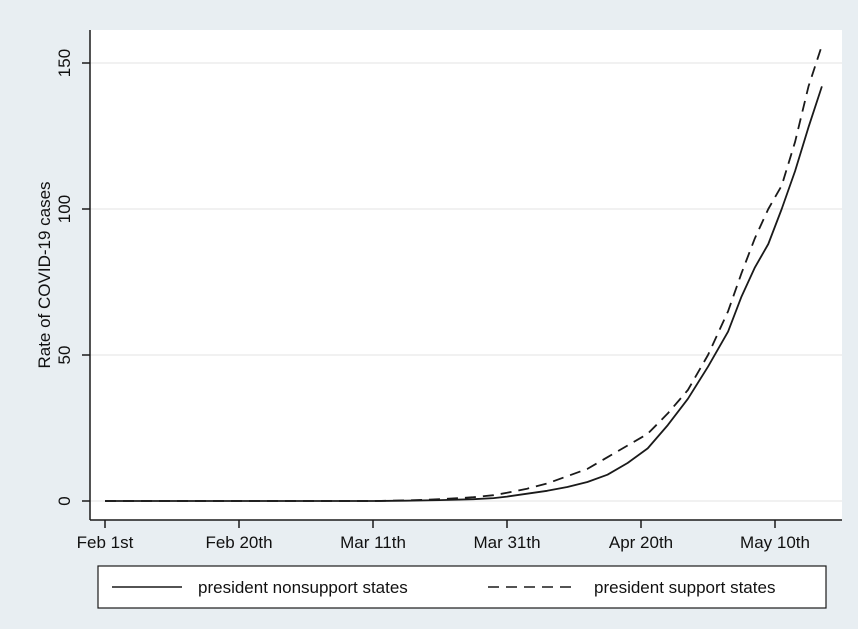 This screenshot has height=629, width=858. Describe the element at coordinates (44, 274) in the screenshot. I see `y-axis-title: Rate of COVID-19 cases` at that location.